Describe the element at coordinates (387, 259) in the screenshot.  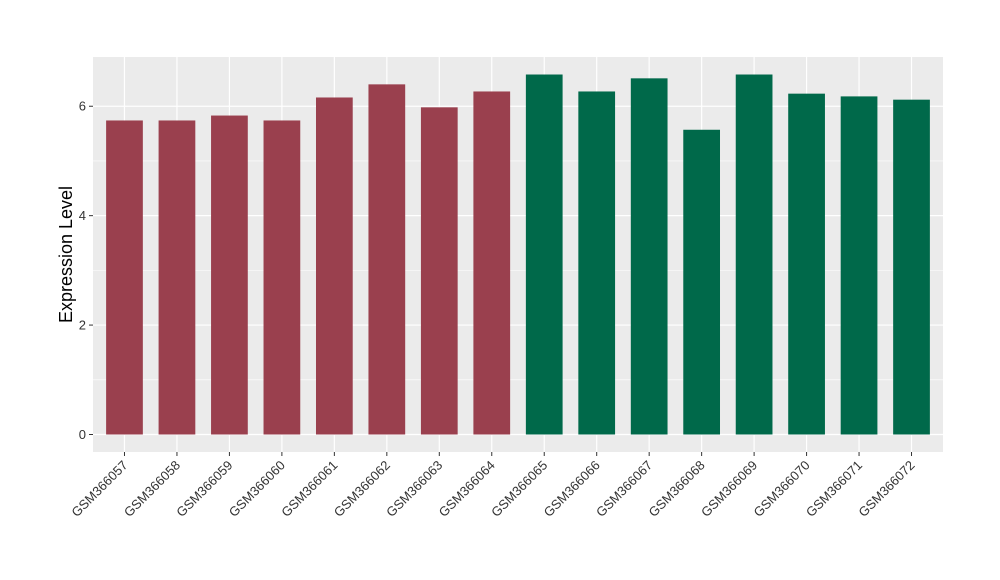
I see `bar-GSM366062` at that location.